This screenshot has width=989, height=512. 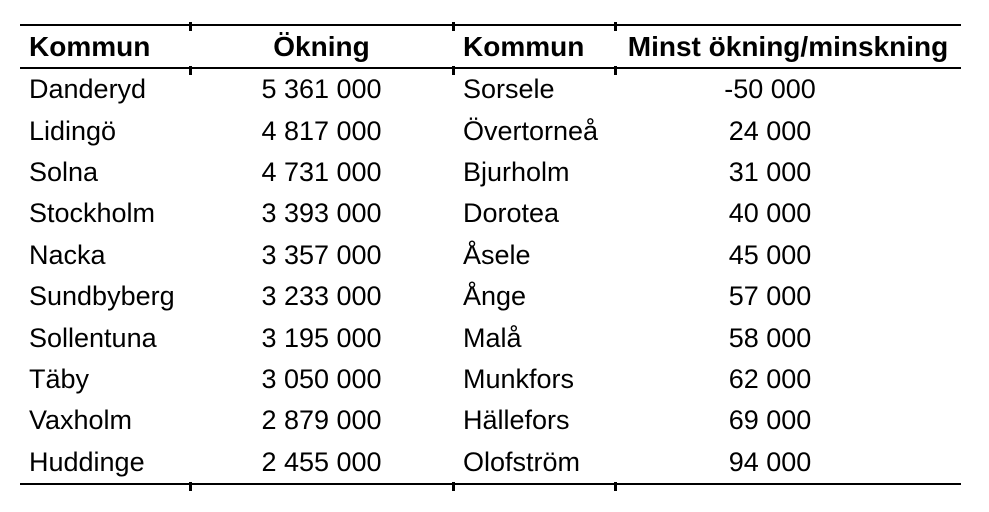 What do you see at coordinates (87, 461) in the screenshot?
I see `cell-municipality-increase: Huddinge` at bounding box center [87, 461].